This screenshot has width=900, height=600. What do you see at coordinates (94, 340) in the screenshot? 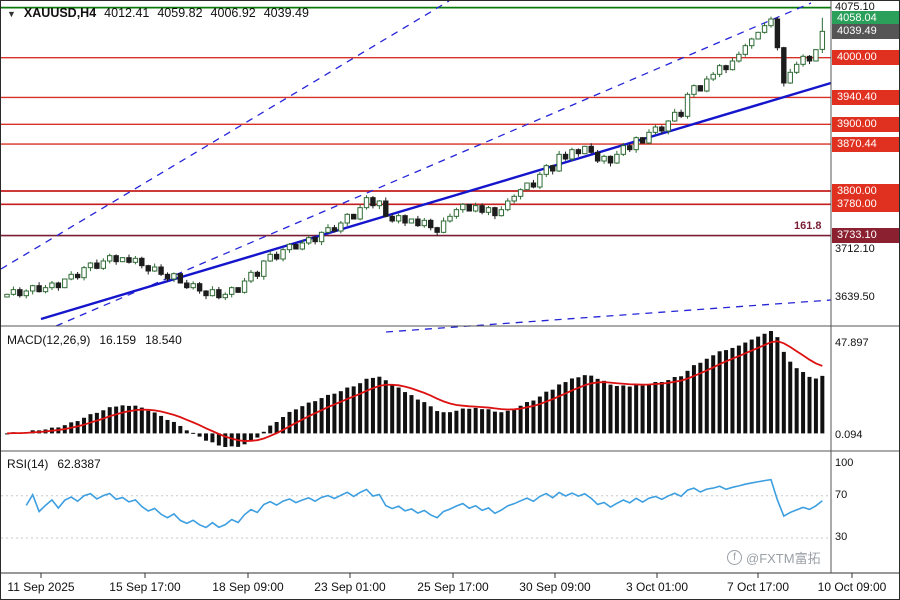
I see `macd-indicator-label: MACD(12,26,9) 16.159 18.540` at bounding box center [94, 340].